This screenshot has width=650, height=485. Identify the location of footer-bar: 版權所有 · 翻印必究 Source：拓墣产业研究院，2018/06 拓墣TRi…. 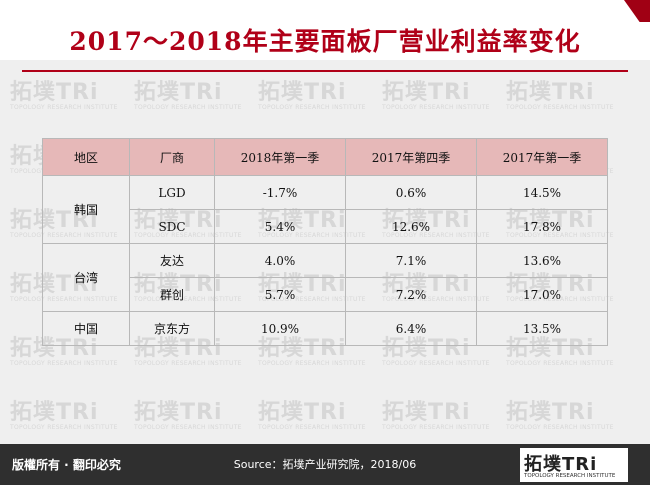
(325, 464).